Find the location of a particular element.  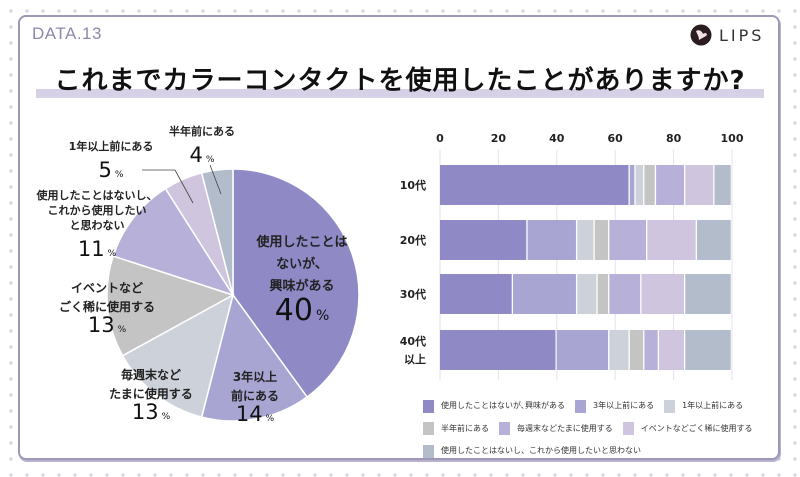

legend-label: 3年以上前にある is located at coordinates (624, 405).